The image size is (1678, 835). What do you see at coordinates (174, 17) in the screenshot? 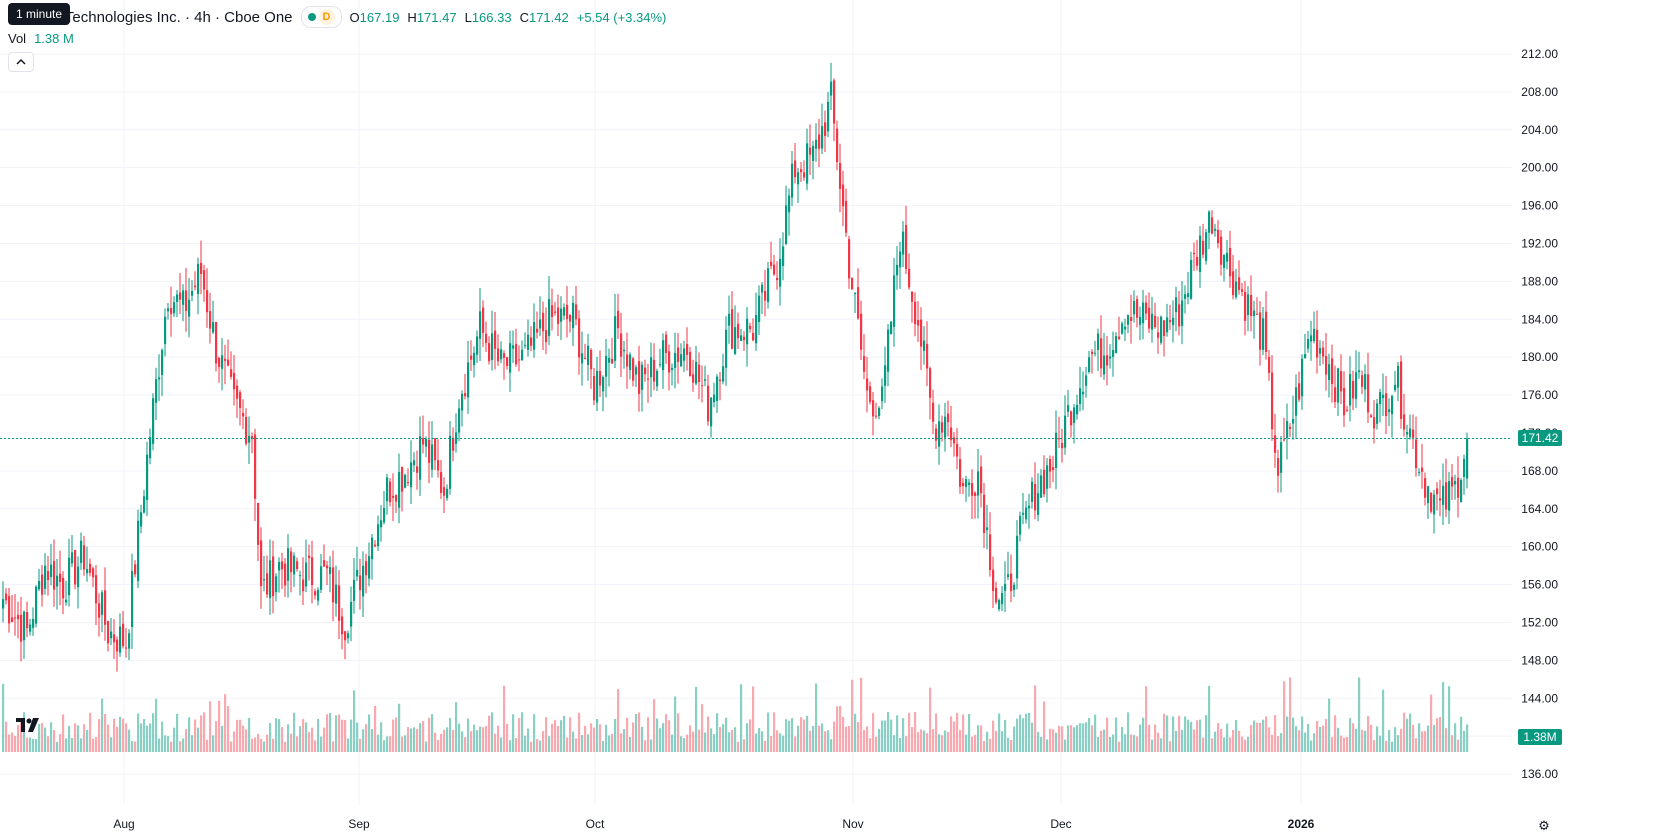
I see `symbol-title: r Technologies Inc. · 4h · Cboe One` at bounding box center [174, 17].